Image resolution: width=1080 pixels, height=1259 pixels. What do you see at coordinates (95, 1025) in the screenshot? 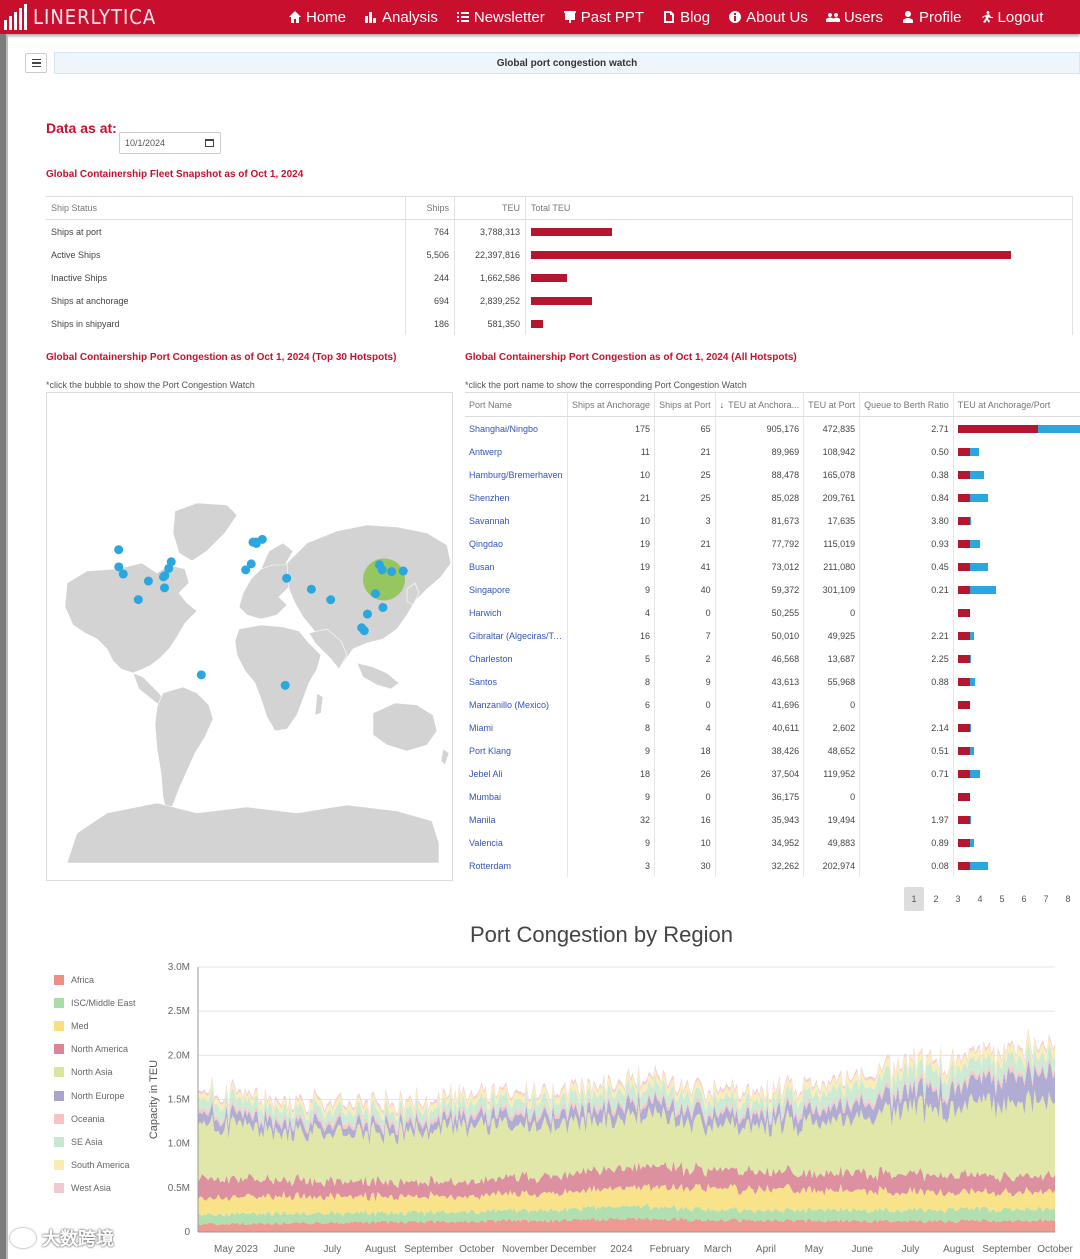
I see `legend-item: Med` at bounding box center [95, 1025].